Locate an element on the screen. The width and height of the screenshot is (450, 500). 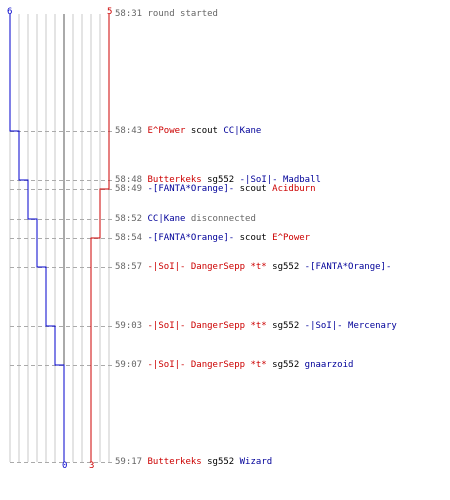
event-row: 58:52 CC|Kane disconnected is located at coordinates (185, 219).